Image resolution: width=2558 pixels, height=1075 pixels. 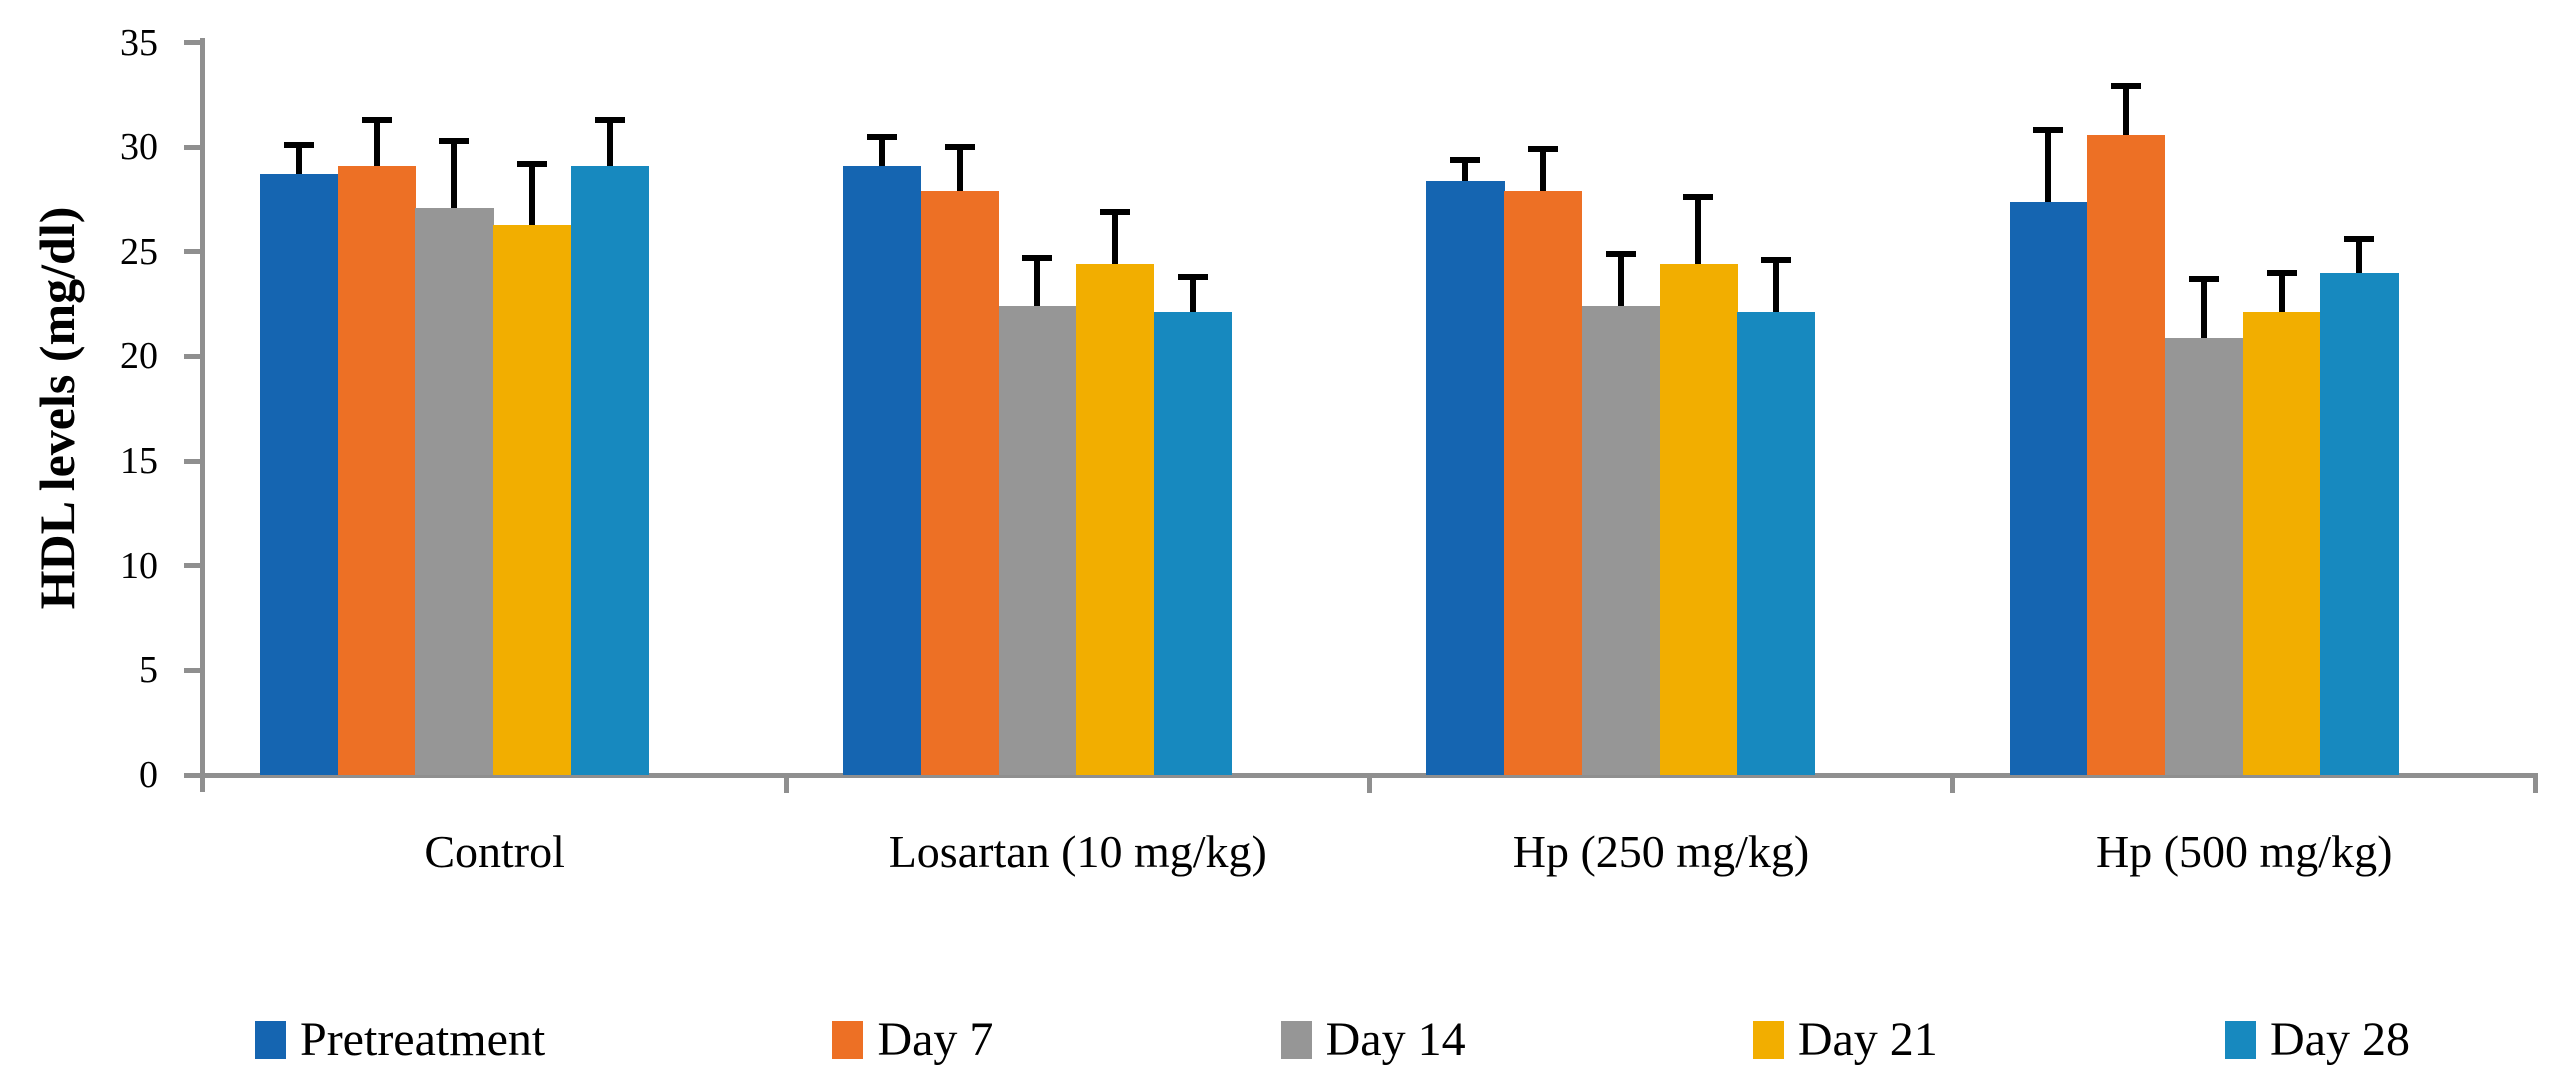 What do you see at coordinates (148, 775) in the screenshot?
I see `y-tick-label: 0` at bounding box center [148, 775].